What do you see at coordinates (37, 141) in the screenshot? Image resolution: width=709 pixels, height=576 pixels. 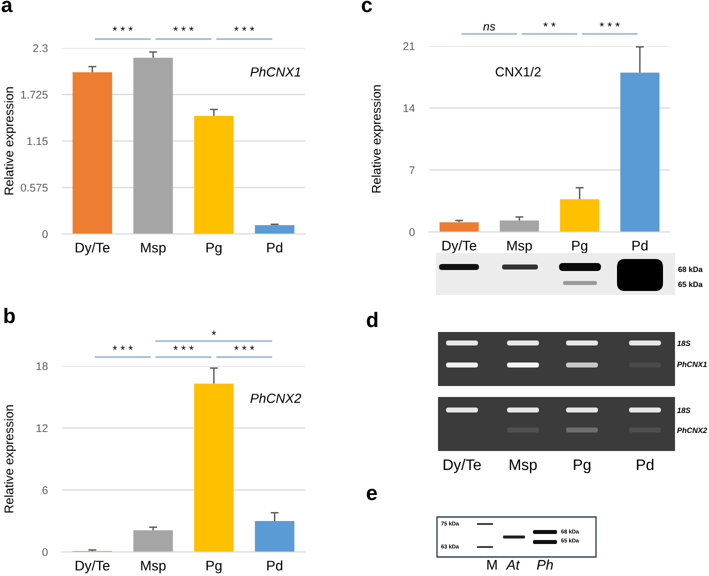 I see `y-tick-label: 1.15` at bounding box center [37, 141].